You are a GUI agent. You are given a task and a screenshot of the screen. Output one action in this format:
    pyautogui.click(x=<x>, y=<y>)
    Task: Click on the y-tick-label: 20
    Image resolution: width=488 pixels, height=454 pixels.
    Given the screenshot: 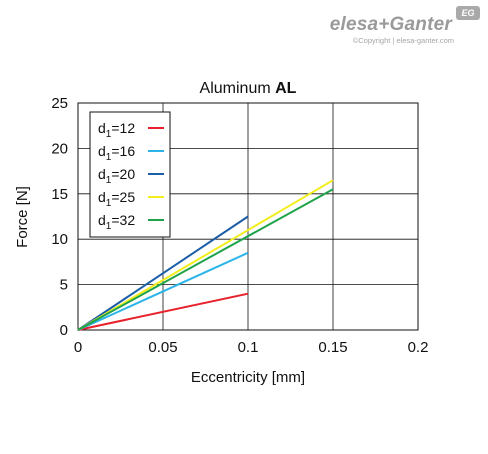 What is the action you would take?
    pyautogui.click(x=59, y=148)
    